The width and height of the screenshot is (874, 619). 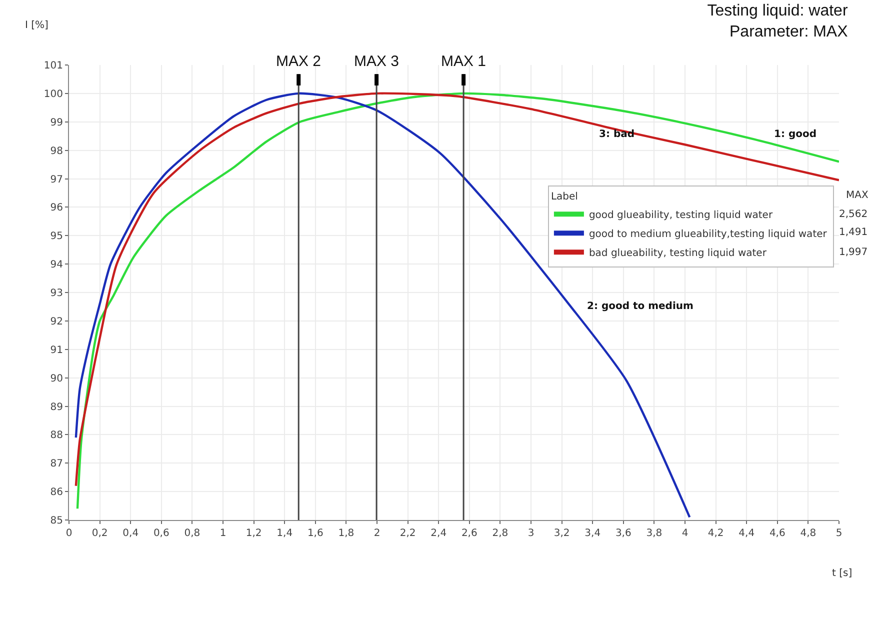 What do you see at coordinates (56, 521) in the screenshot?
I see `y-tick-label: 85` at bounding box center [56, 521].